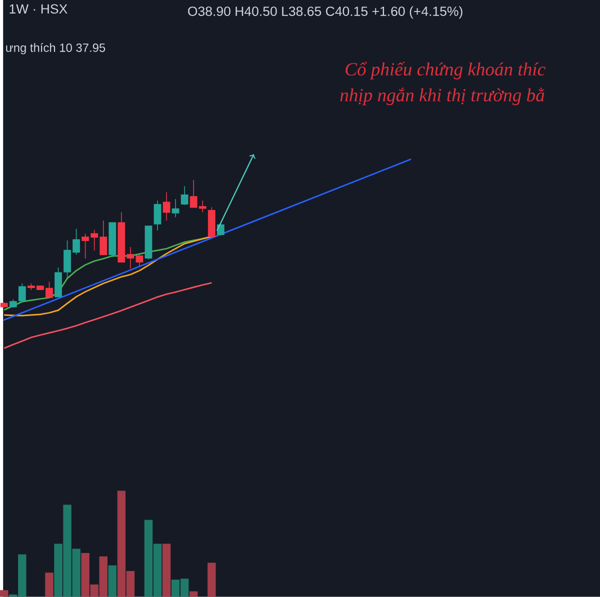  I want to click on text: ưng thích 10 37.95, so click(56, 48).